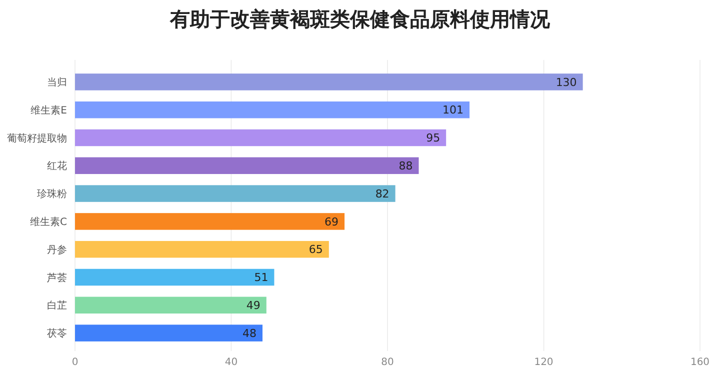 Image resolution: width=720 pixels, height=377 pixels. What do you see at coordinates (253, 305) in the screenshot?
I see `data-label: 49` at bounding box center [253, 305].